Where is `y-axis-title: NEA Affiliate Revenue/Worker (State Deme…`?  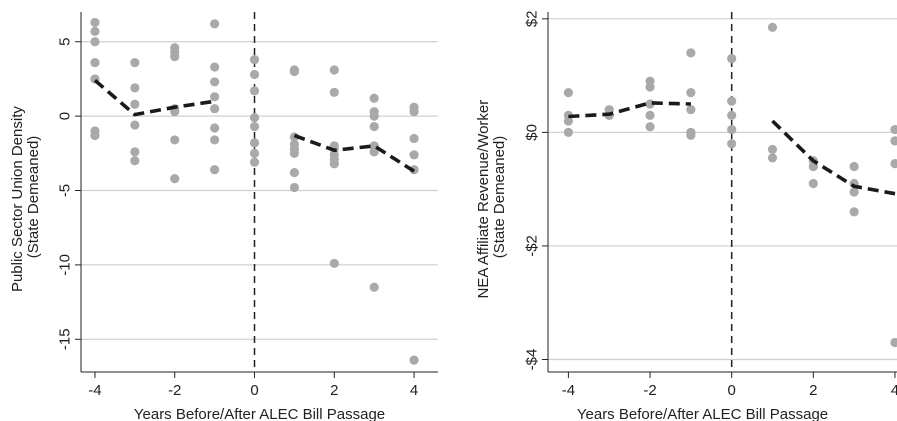 y-axis-title: NEA Affiliate Revenue/Worker (State Deme… is located at coordinates (491, 197).